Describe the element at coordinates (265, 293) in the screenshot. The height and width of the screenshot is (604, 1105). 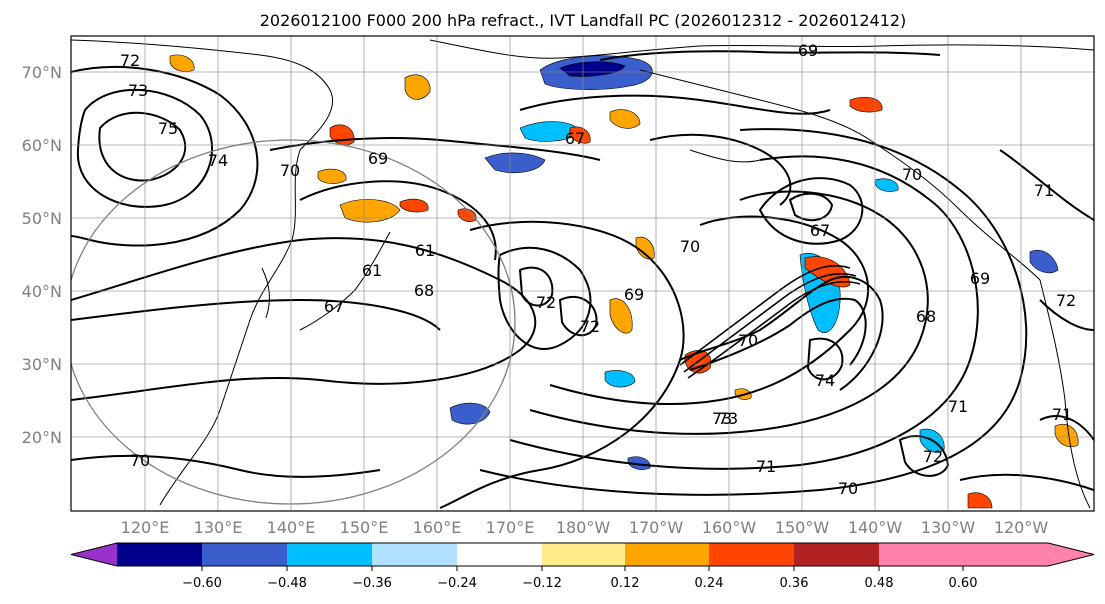
I see `coastline-korea` at that location.